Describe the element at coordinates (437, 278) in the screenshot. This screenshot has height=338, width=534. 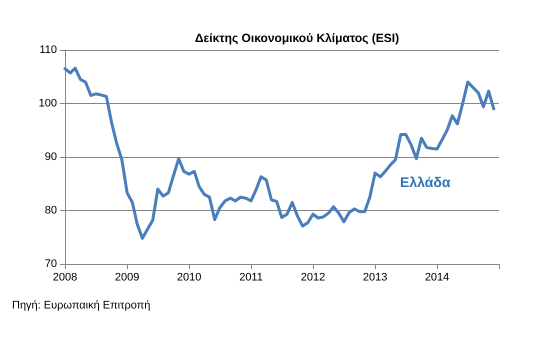
I see `x-tick-label: 2014` at that location.